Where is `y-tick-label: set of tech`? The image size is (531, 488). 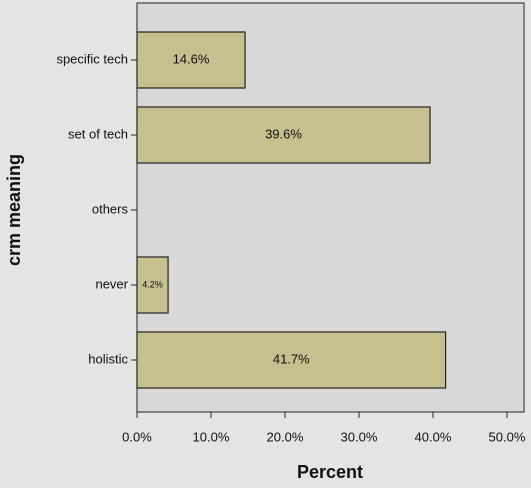
y-tick-label: set of tech is located at coordinates (98, 133).